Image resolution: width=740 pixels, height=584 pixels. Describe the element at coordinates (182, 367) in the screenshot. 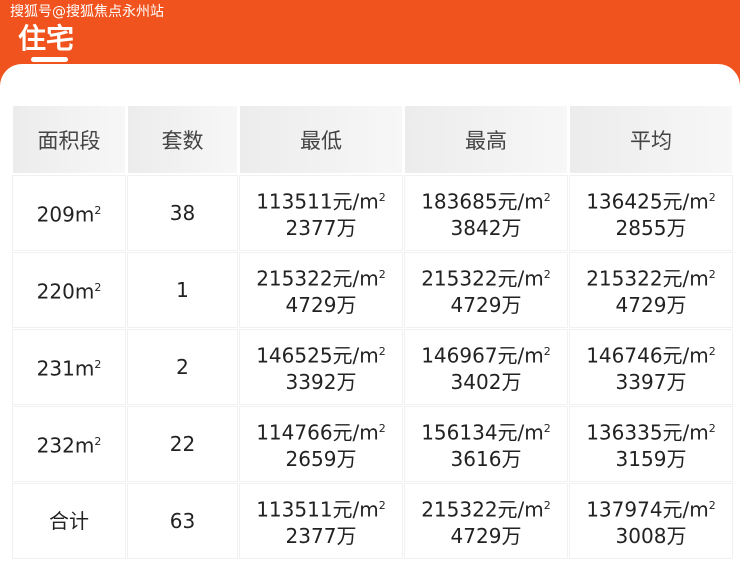

I see `count-cell: 2` at that location.